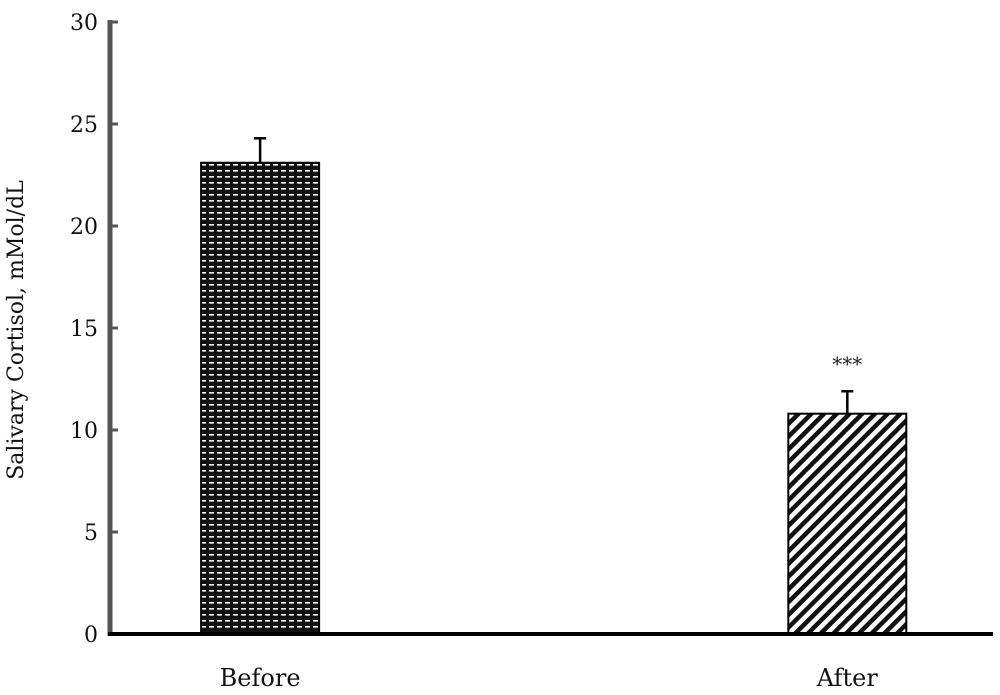  What do you see at coordinates (16, 330) in the screenshot?
I see `y-axis-title: Salivary Cortisol, mMol/dL` at bounding box center [16, 330].